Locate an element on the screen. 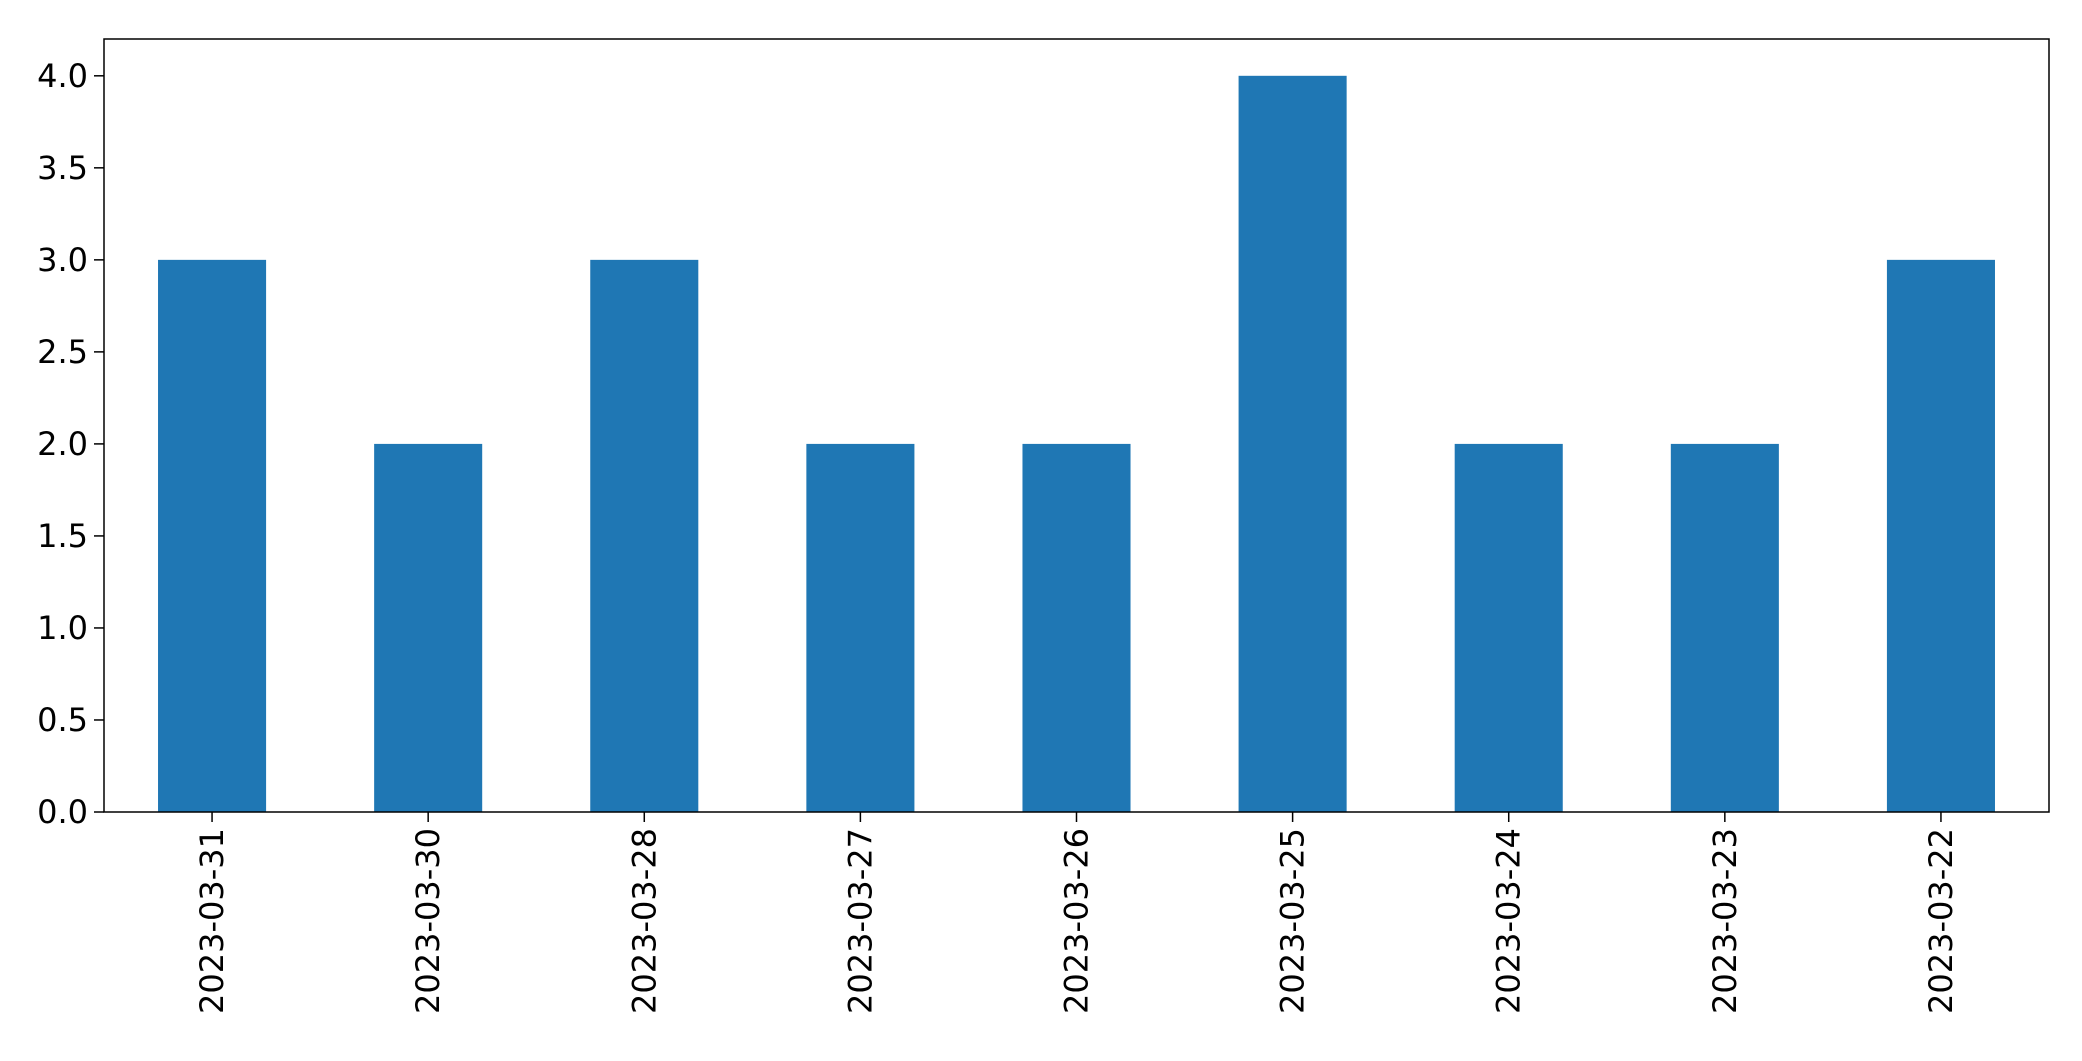  x-tick-label: 2023-03-27 is located at coordinates (860, 921).